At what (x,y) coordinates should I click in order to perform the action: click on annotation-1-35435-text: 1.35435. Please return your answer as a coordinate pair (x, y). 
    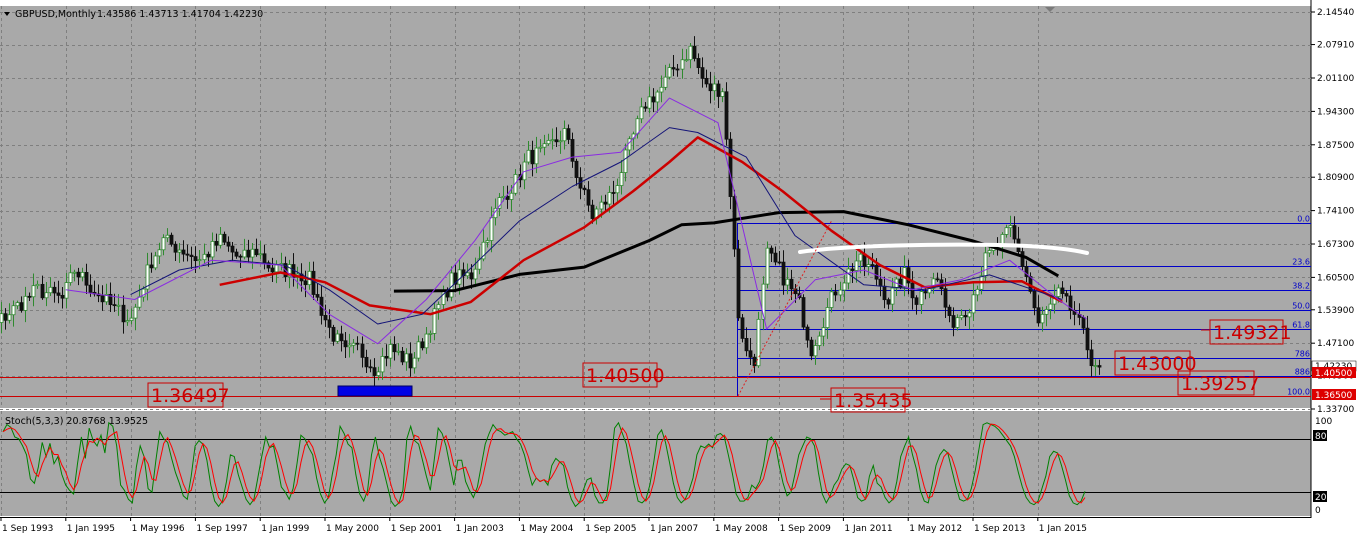
    Looking at the image, I should click on (873, 401).